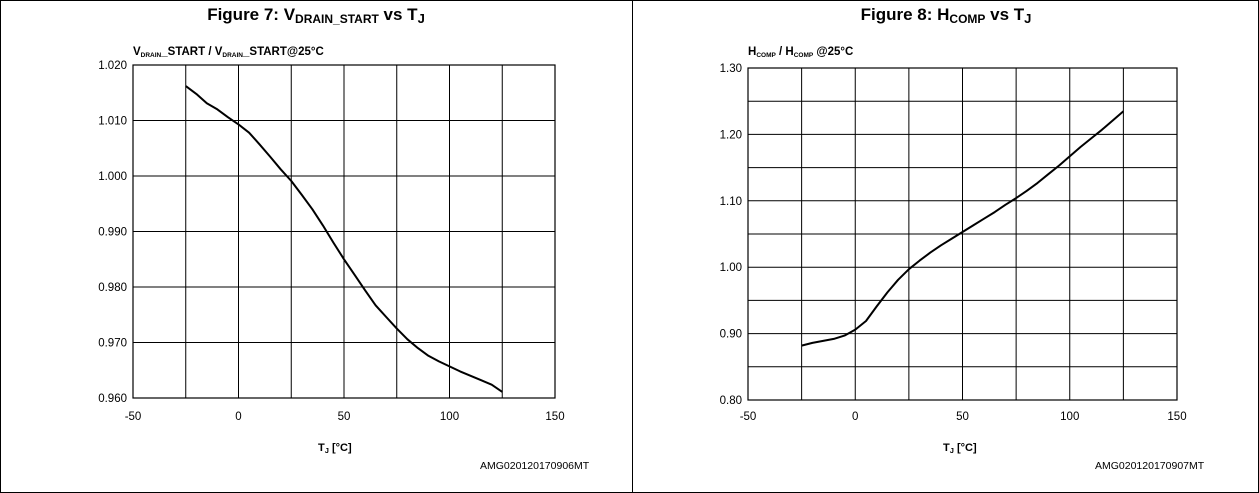 The width and height of the screenshot is (1259, 493). What do you see at coordinates (752, 52) in the screenshot?
I see `figure-8-ylabel-v1: H` at bounding box center [752, 52].